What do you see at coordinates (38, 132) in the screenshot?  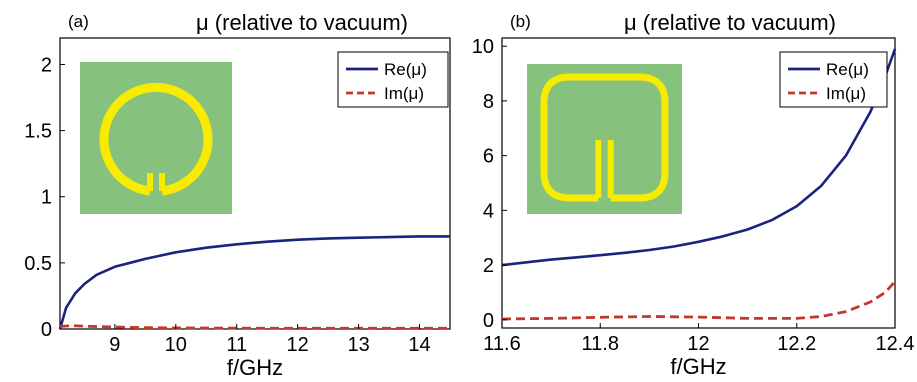 I see `y-tick-label: 1.5` at bounding box center [38, 132].